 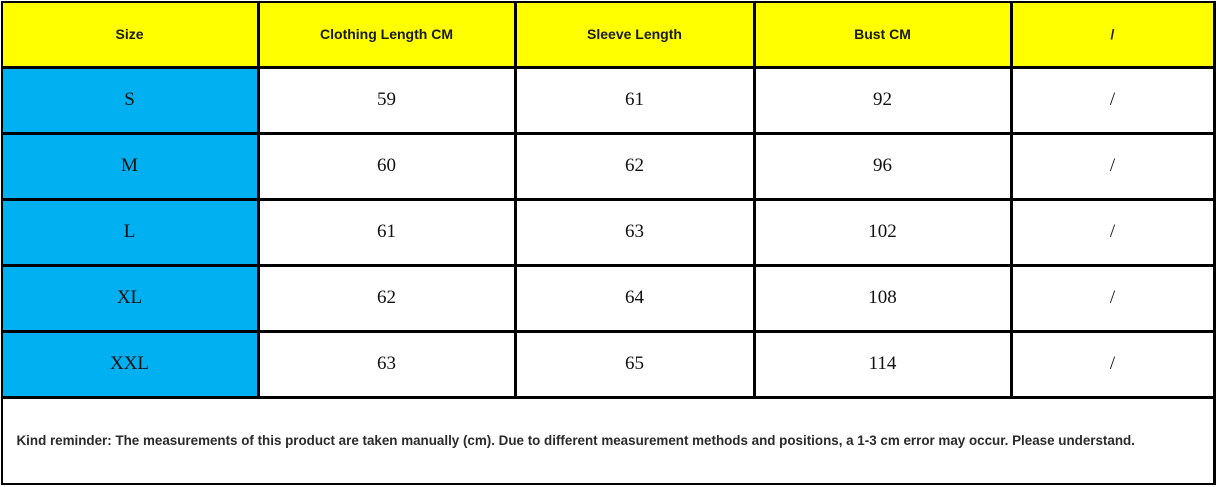 What do you see at coordinates (882, 364) in the screenshot?
I see `value-cell: 114` at bounding box center [882, 364].